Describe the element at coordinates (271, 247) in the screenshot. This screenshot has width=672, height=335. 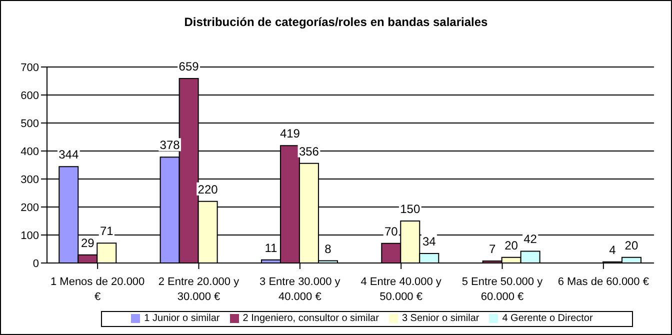
I see `data-label: 11` at that location.